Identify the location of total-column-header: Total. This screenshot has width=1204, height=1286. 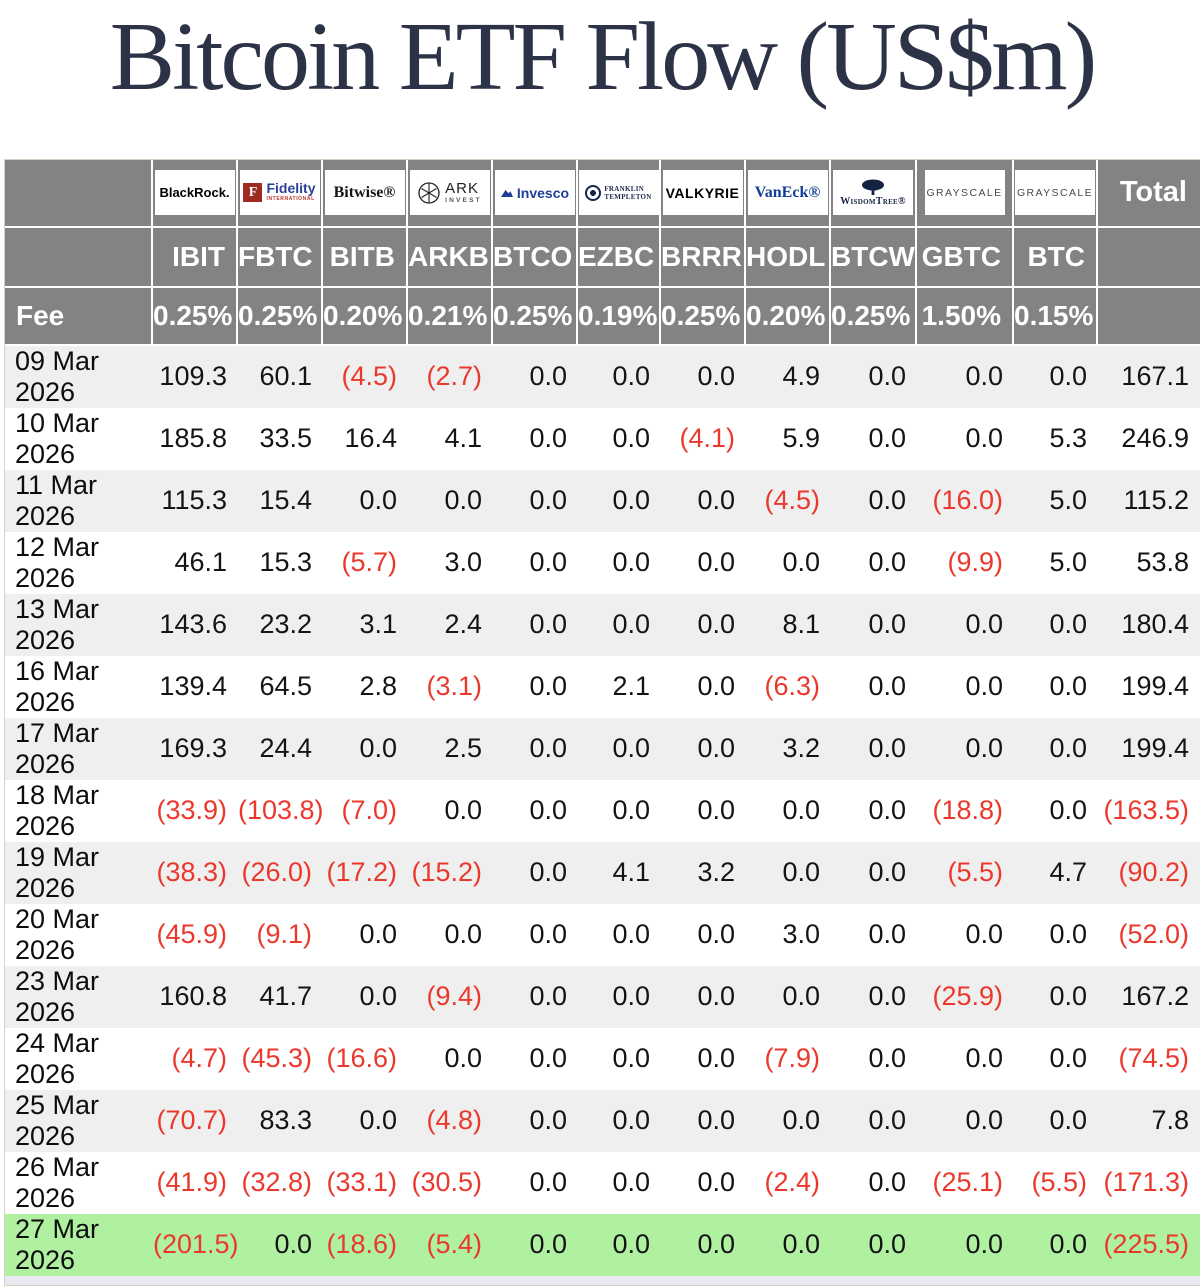
(1149, 193).